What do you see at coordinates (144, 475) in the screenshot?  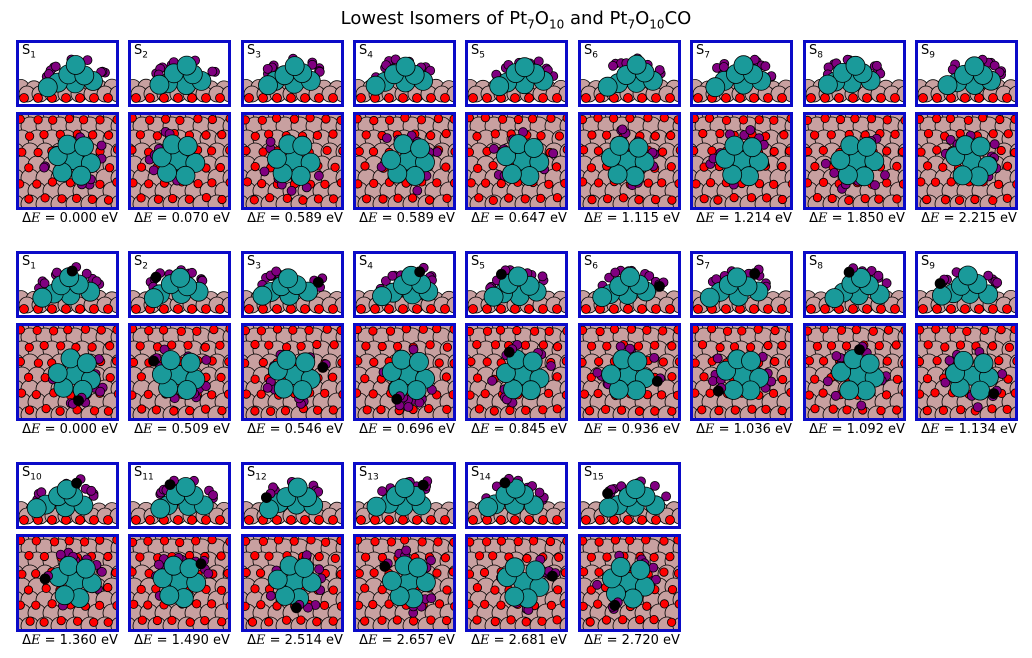 I see `isomer-label: S11` at bounding box center [144, 475].